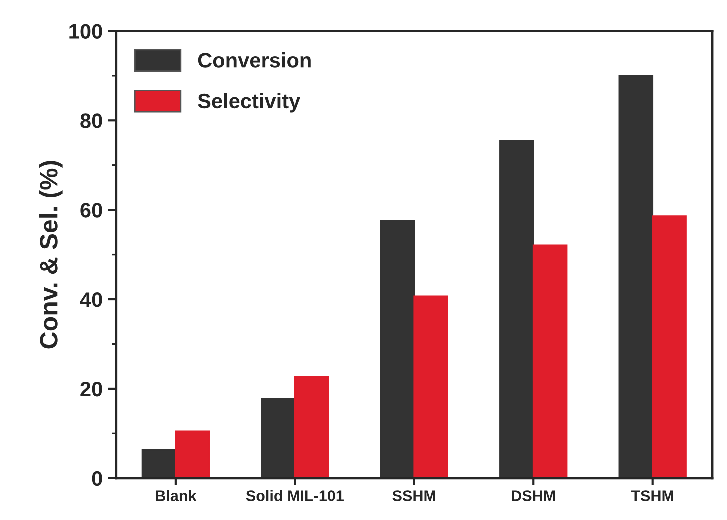 This screenshot has width=727, height=520. What do you see at coordinates (86, 31) in the screenshot?
I see `y-tick-label: 100` at bounding box center [86, 31].